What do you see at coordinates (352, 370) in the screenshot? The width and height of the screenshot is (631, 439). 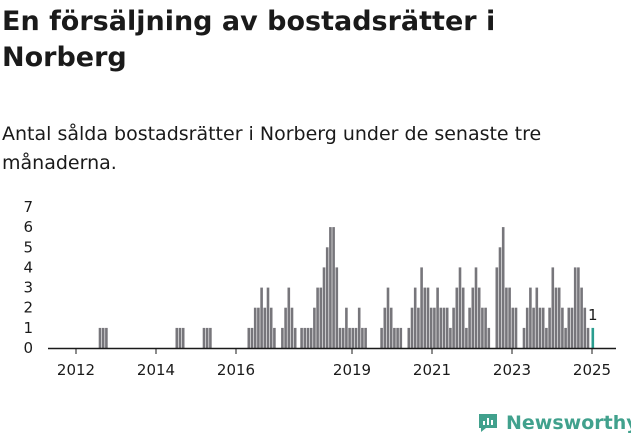 I see `x-tick-label: 2019` at bounding box center [352, 370].